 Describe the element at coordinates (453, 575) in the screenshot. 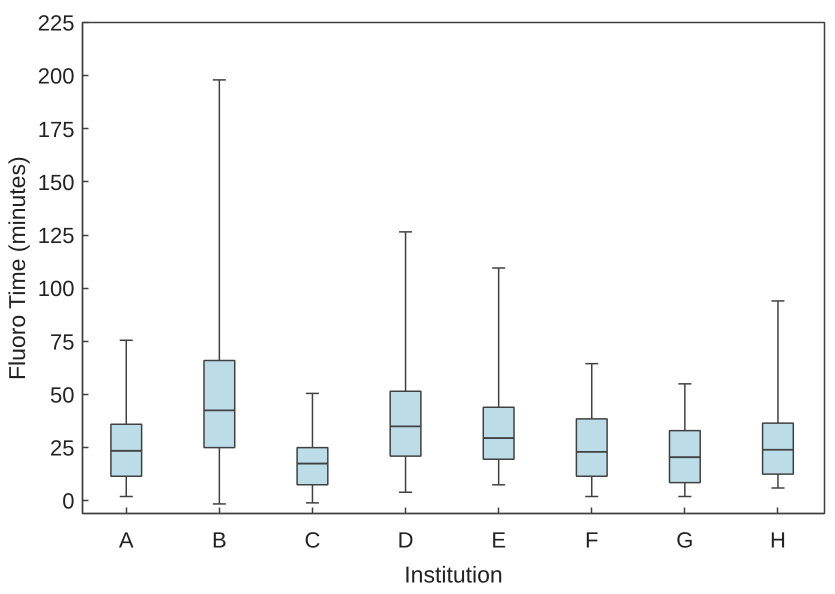

I see `x-axis-title: Institution` at that location.